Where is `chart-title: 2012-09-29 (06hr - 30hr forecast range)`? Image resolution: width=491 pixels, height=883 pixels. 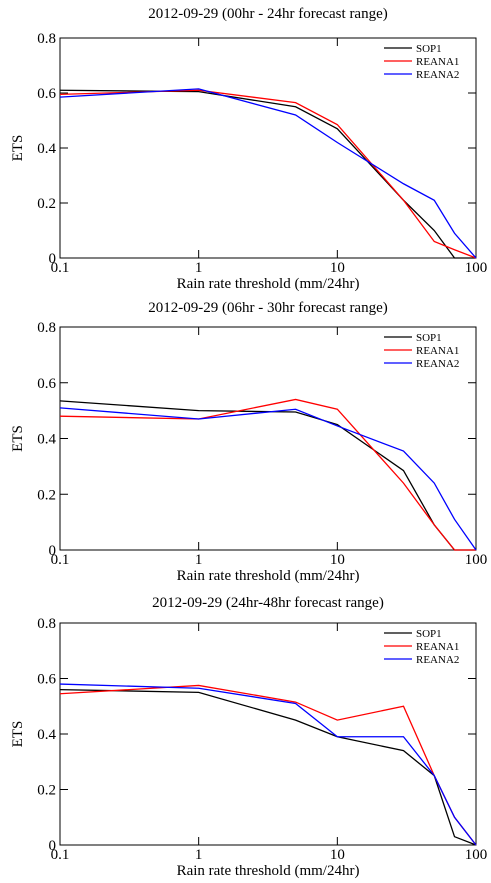
chart-title: 2012-09-29 (06hr - 30hr forecast range) is located at coordinates (268, 308).